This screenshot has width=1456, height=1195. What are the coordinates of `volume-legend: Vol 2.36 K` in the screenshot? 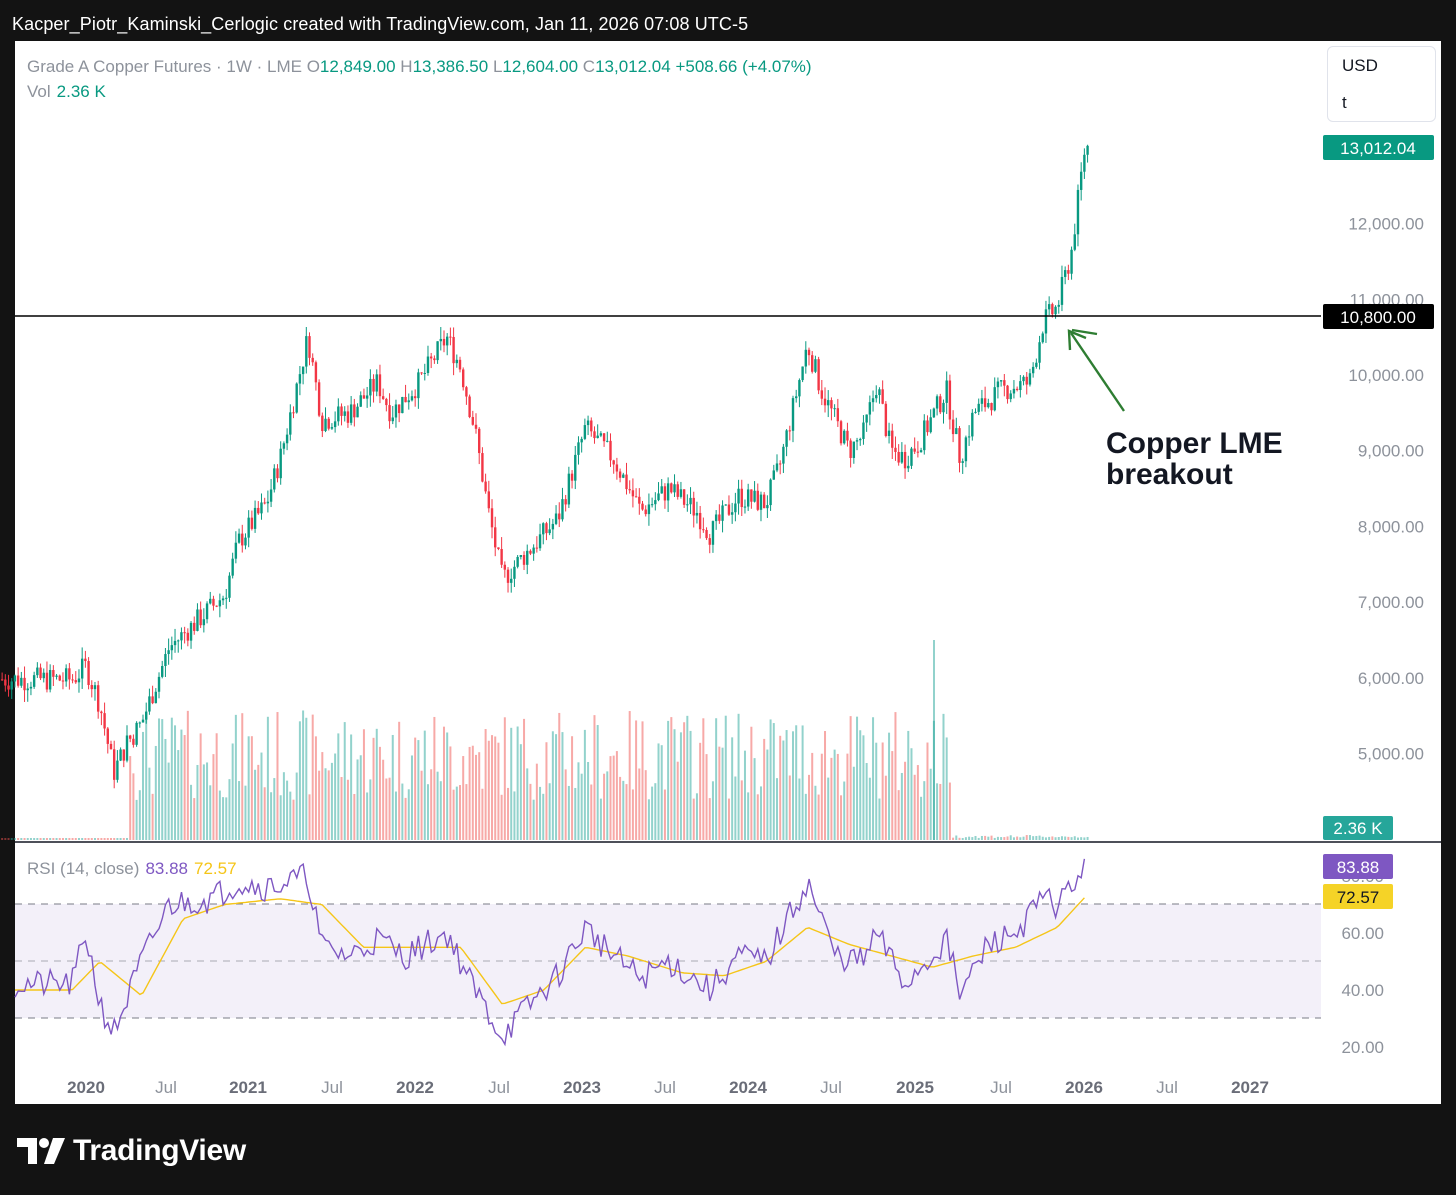 It's located at (66, 92).